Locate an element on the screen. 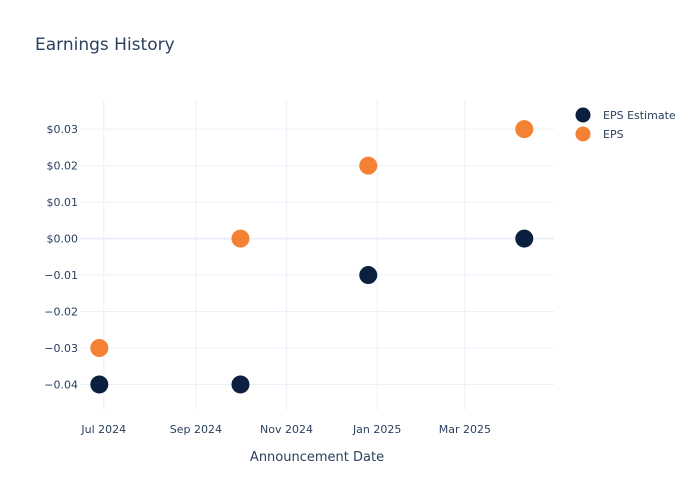  y-tick-label: $0.00 is located at coordinates (63, 239).